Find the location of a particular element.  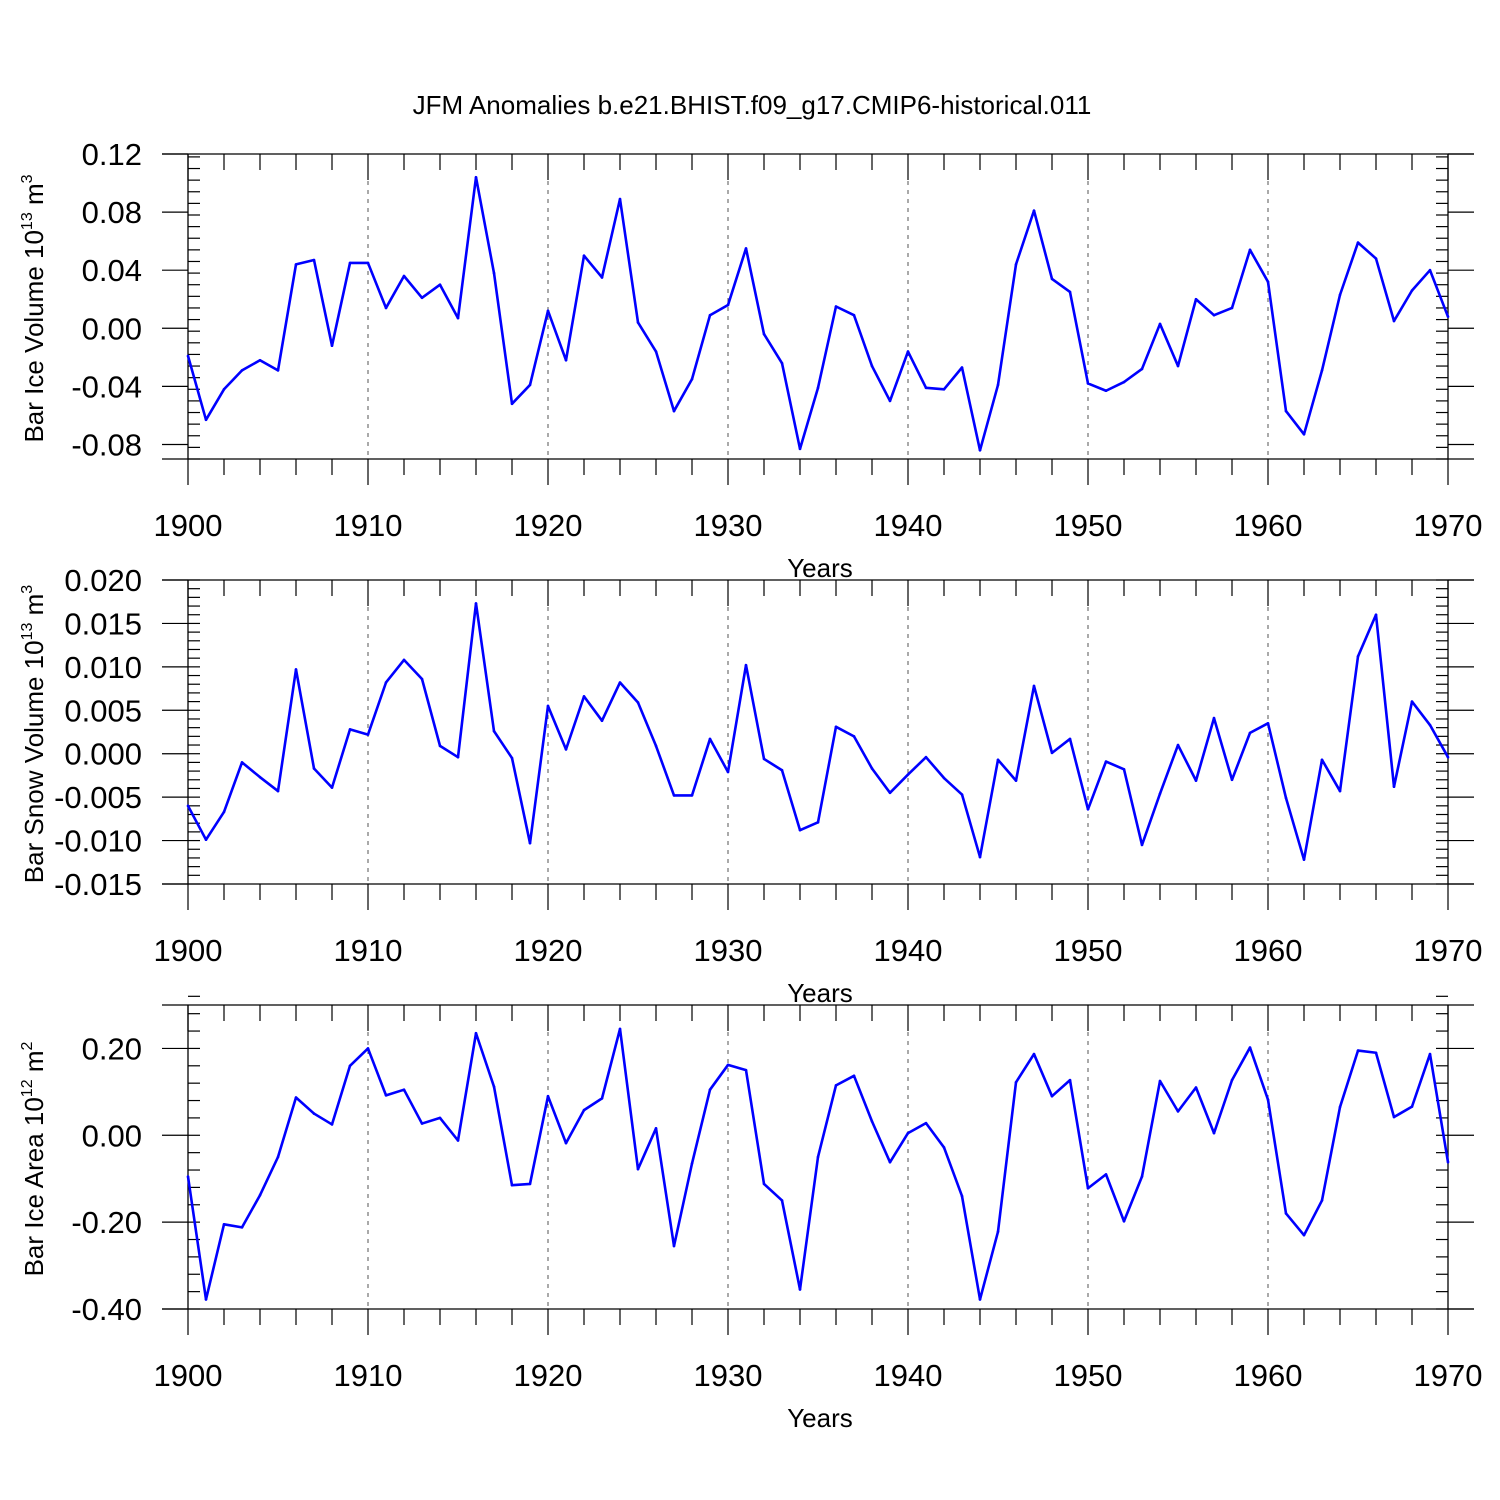

y-tick-label: -0.20 is located at coordinates (106, 1222).